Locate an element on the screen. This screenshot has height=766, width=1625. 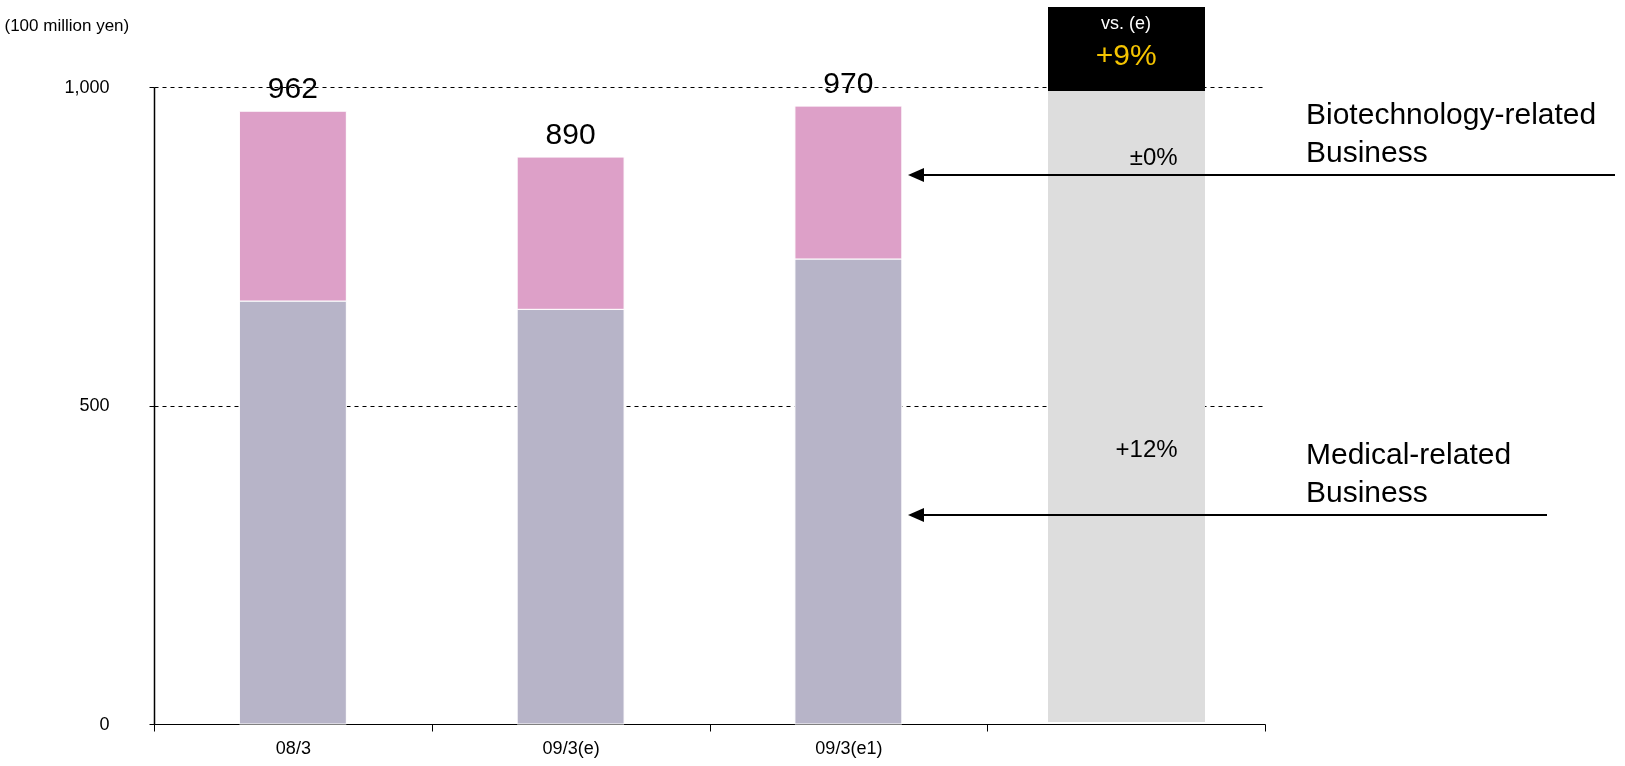
y-axis-title: (100 million yen) is located at coordinates (67, 25).